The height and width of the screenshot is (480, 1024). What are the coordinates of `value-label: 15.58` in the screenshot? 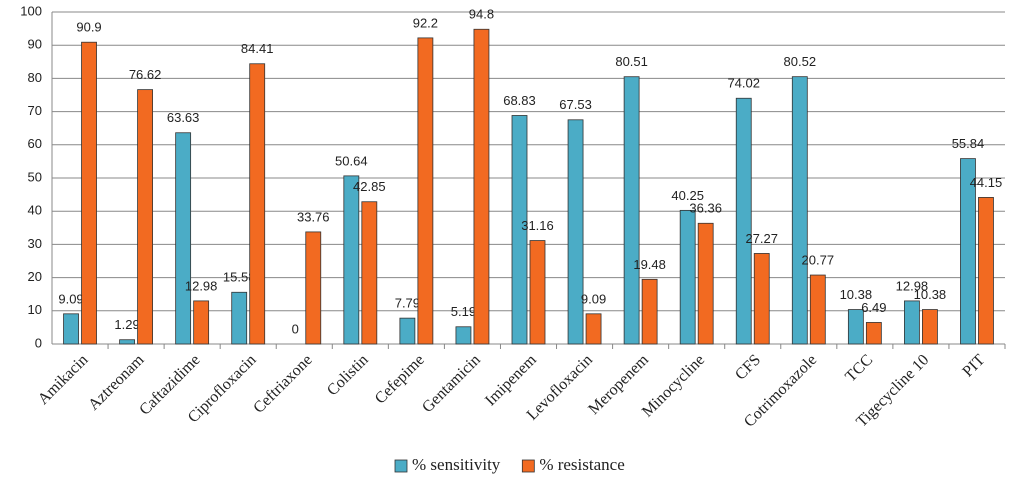 It's located at (239, 277).